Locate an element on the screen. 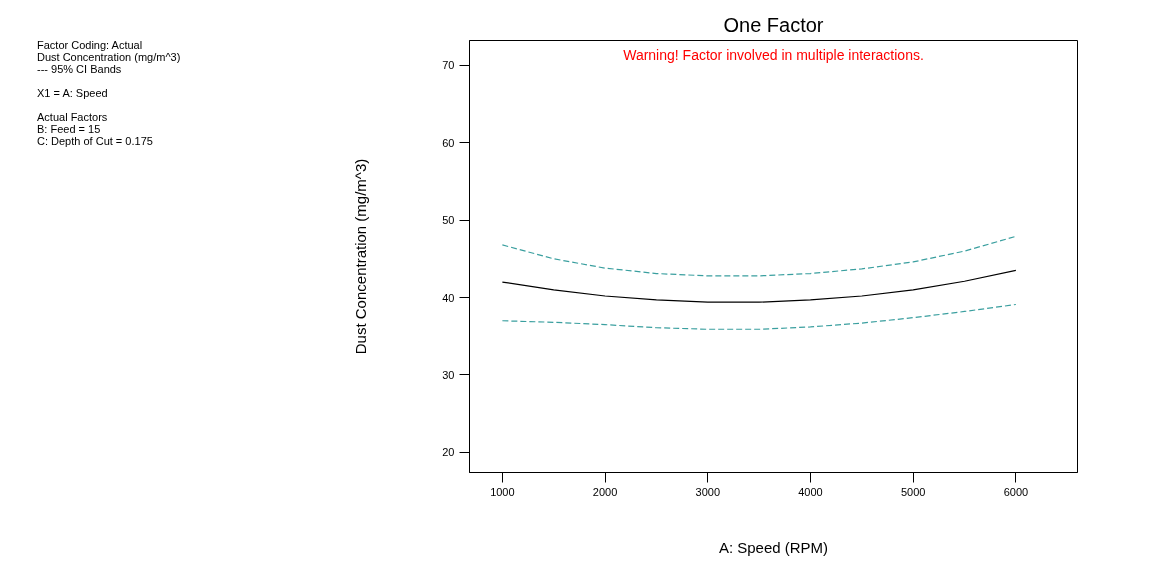 The image size is (1160, 585). x-tick-label: 6000 is located at coordinates (1016, 491).